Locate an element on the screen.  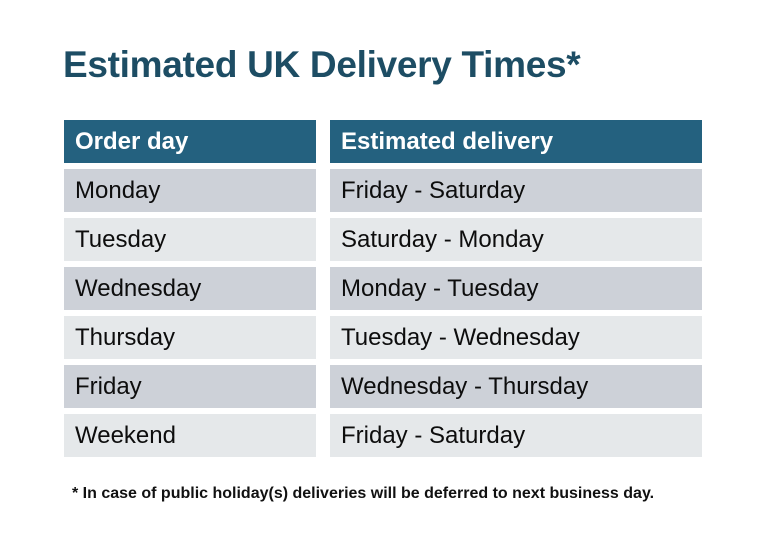
cell-order-day: Wednesday is located at coordinates (190, 288).